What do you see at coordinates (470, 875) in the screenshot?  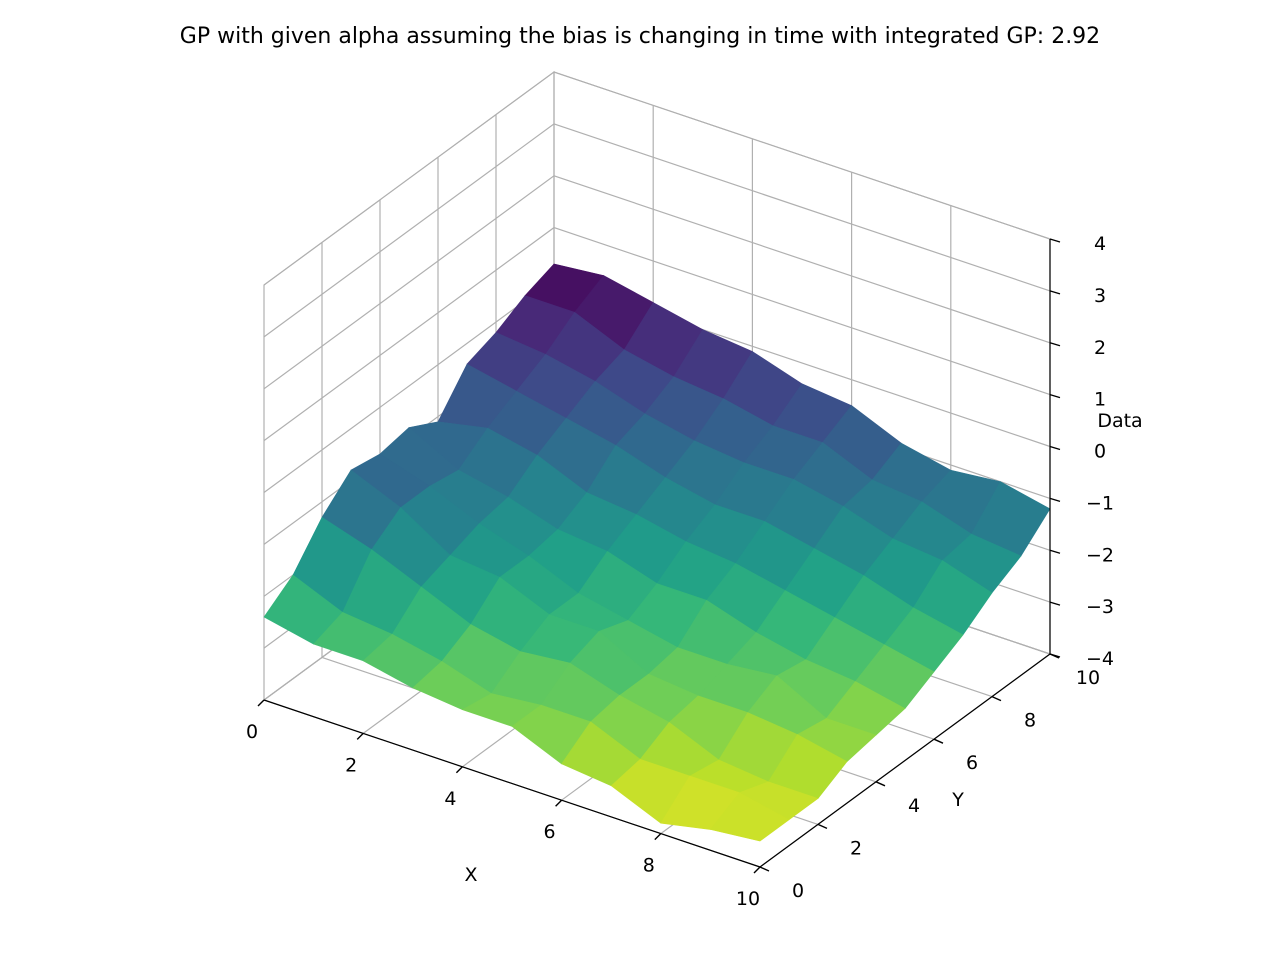 I see `x-axis-label: X` at bounding box center [470, 875].